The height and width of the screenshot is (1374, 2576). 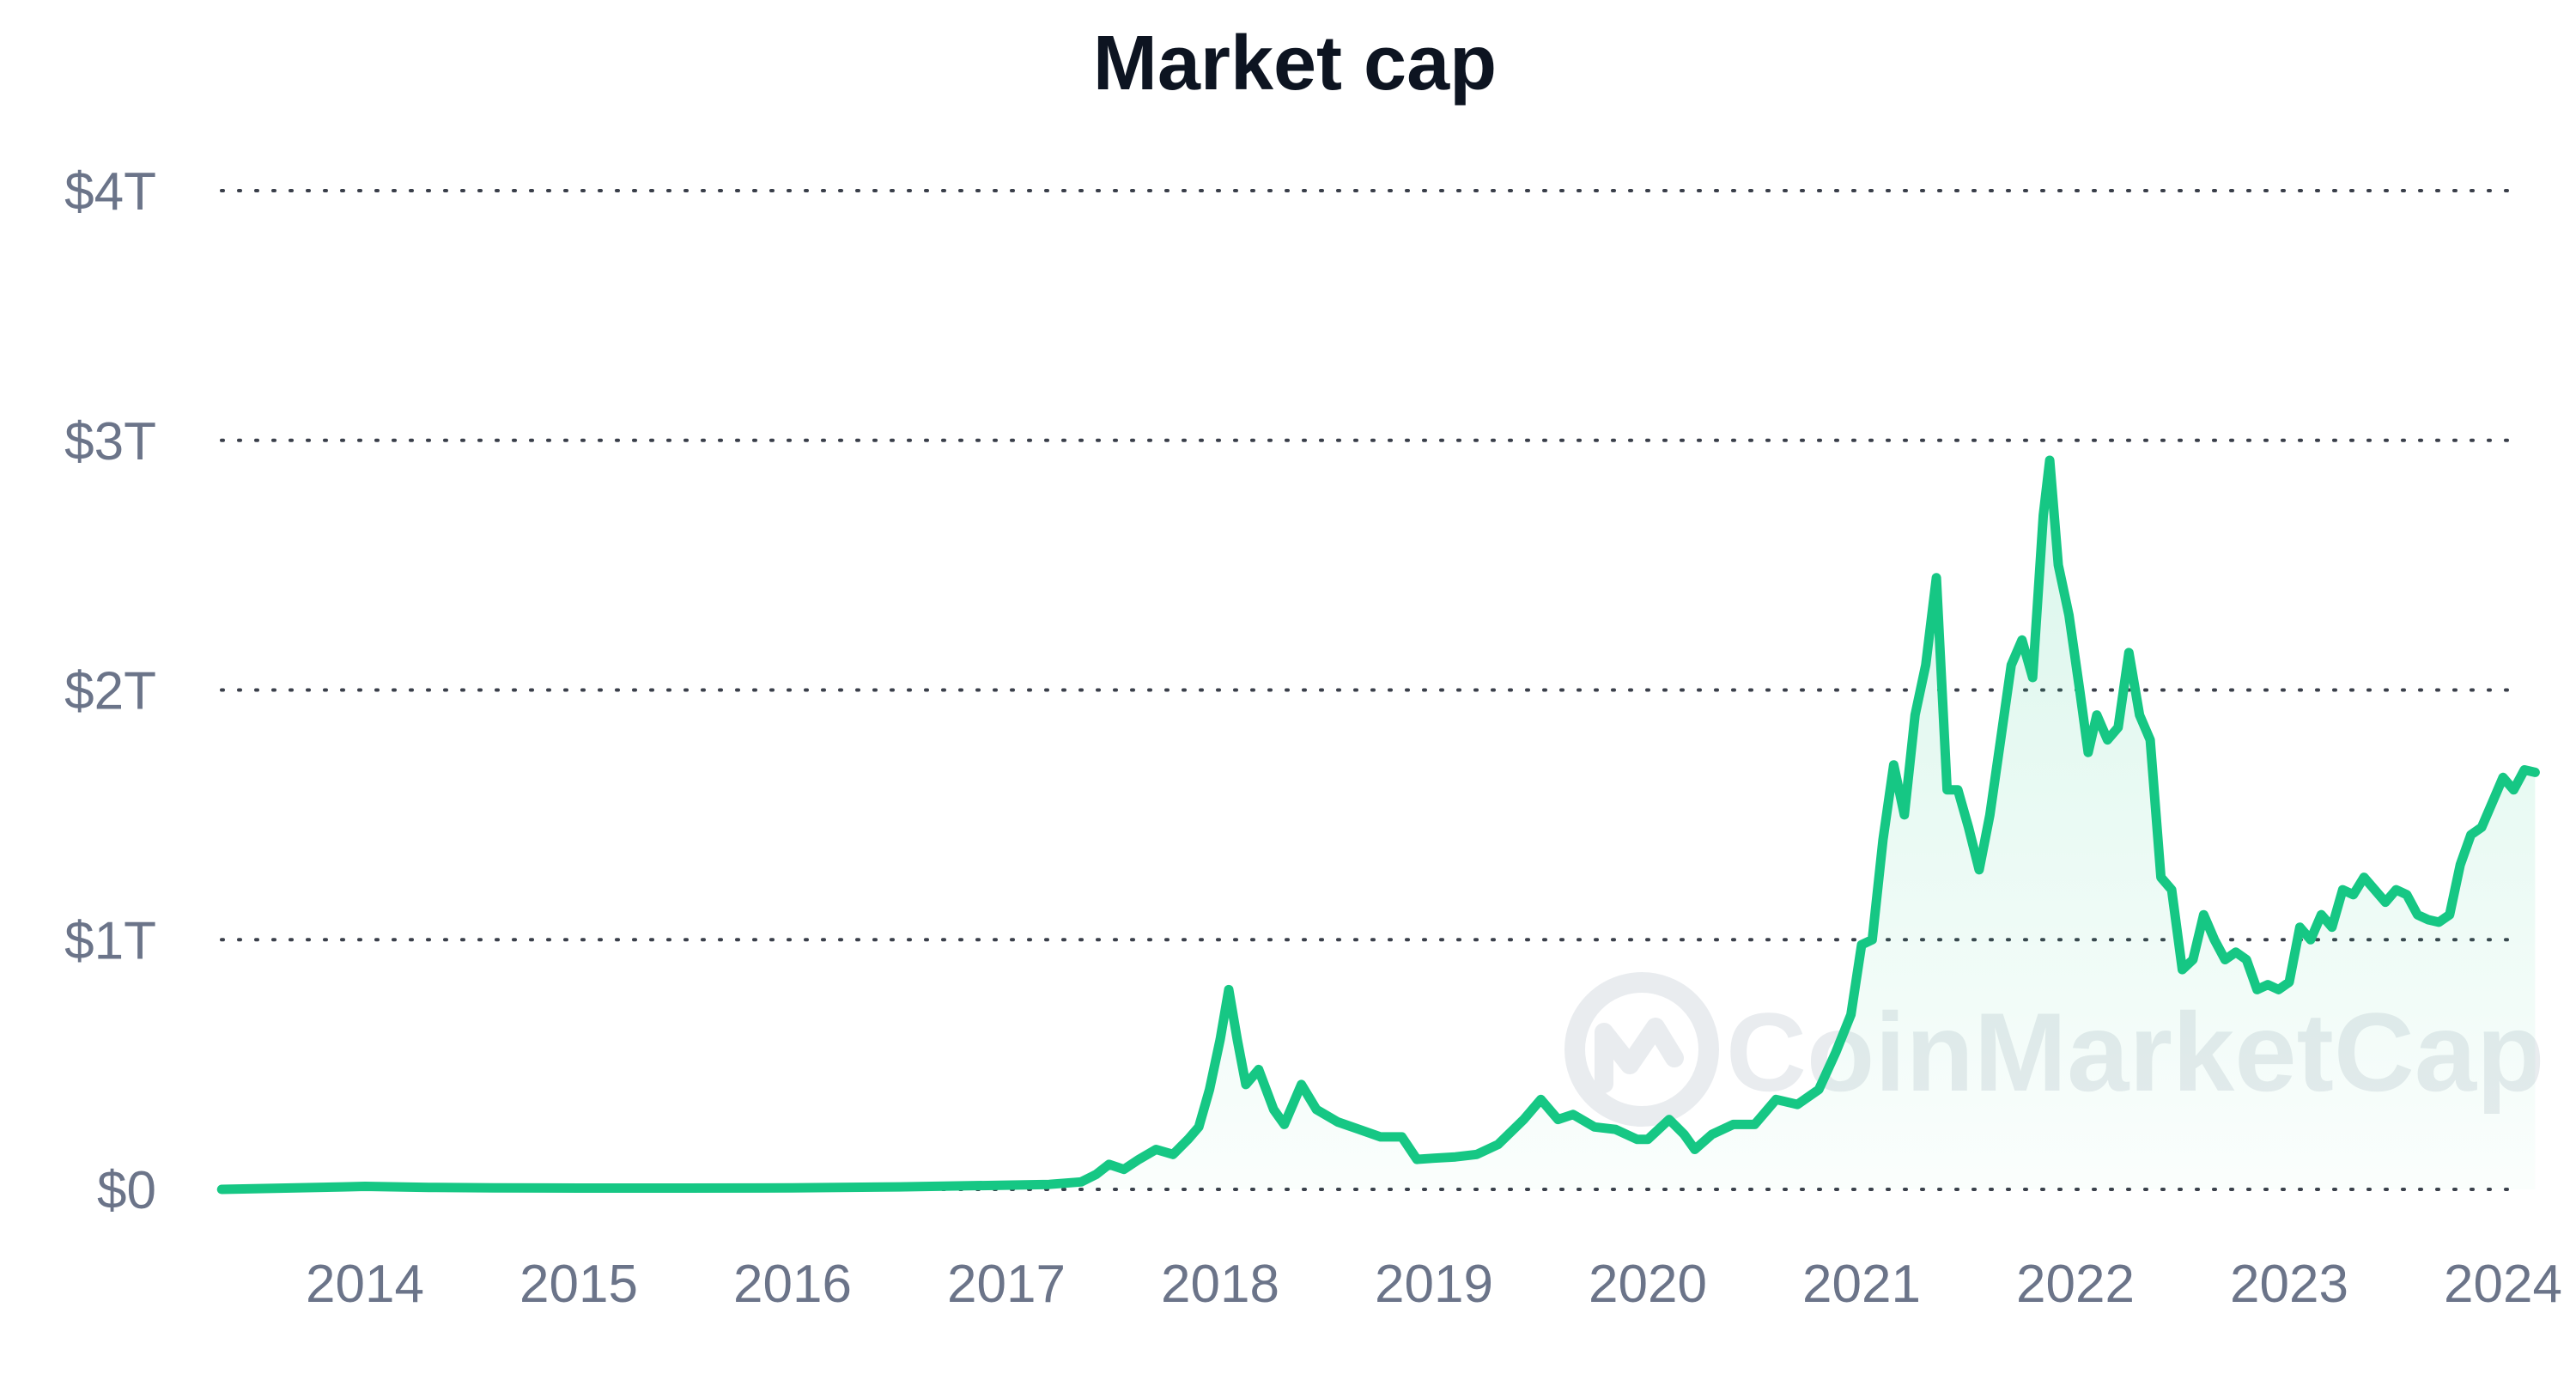 What do you see at coordinates (127, 1190) in the screenshot?
I see `y-tick-label: $0` at bounding box center [127, 1190].